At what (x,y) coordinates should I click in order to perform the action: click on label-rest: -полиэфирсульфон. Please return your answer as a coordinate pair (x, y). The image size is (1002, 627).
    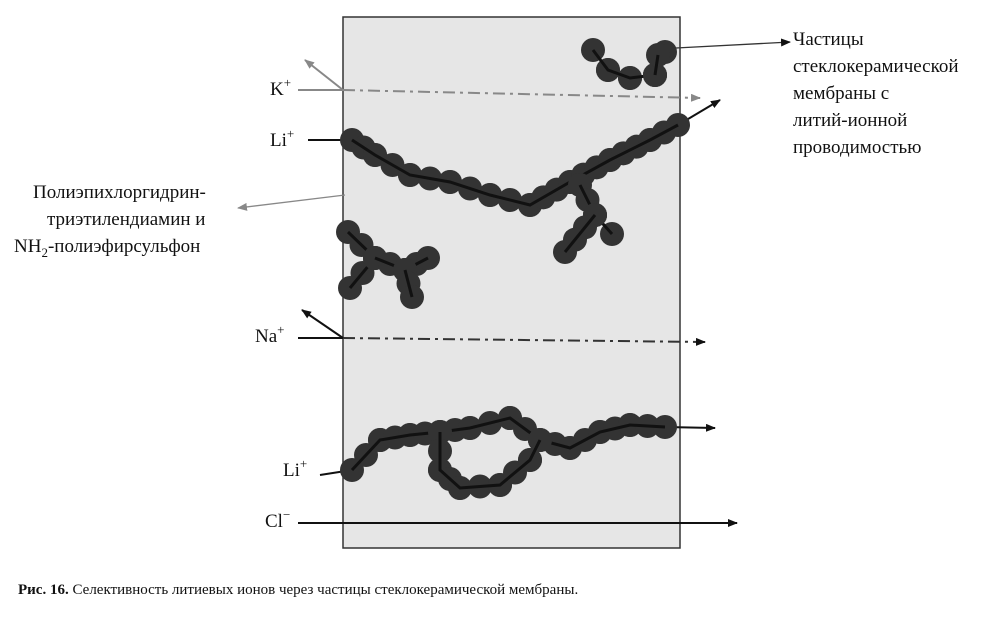
    Looking at the image, I should click on (124, 246).